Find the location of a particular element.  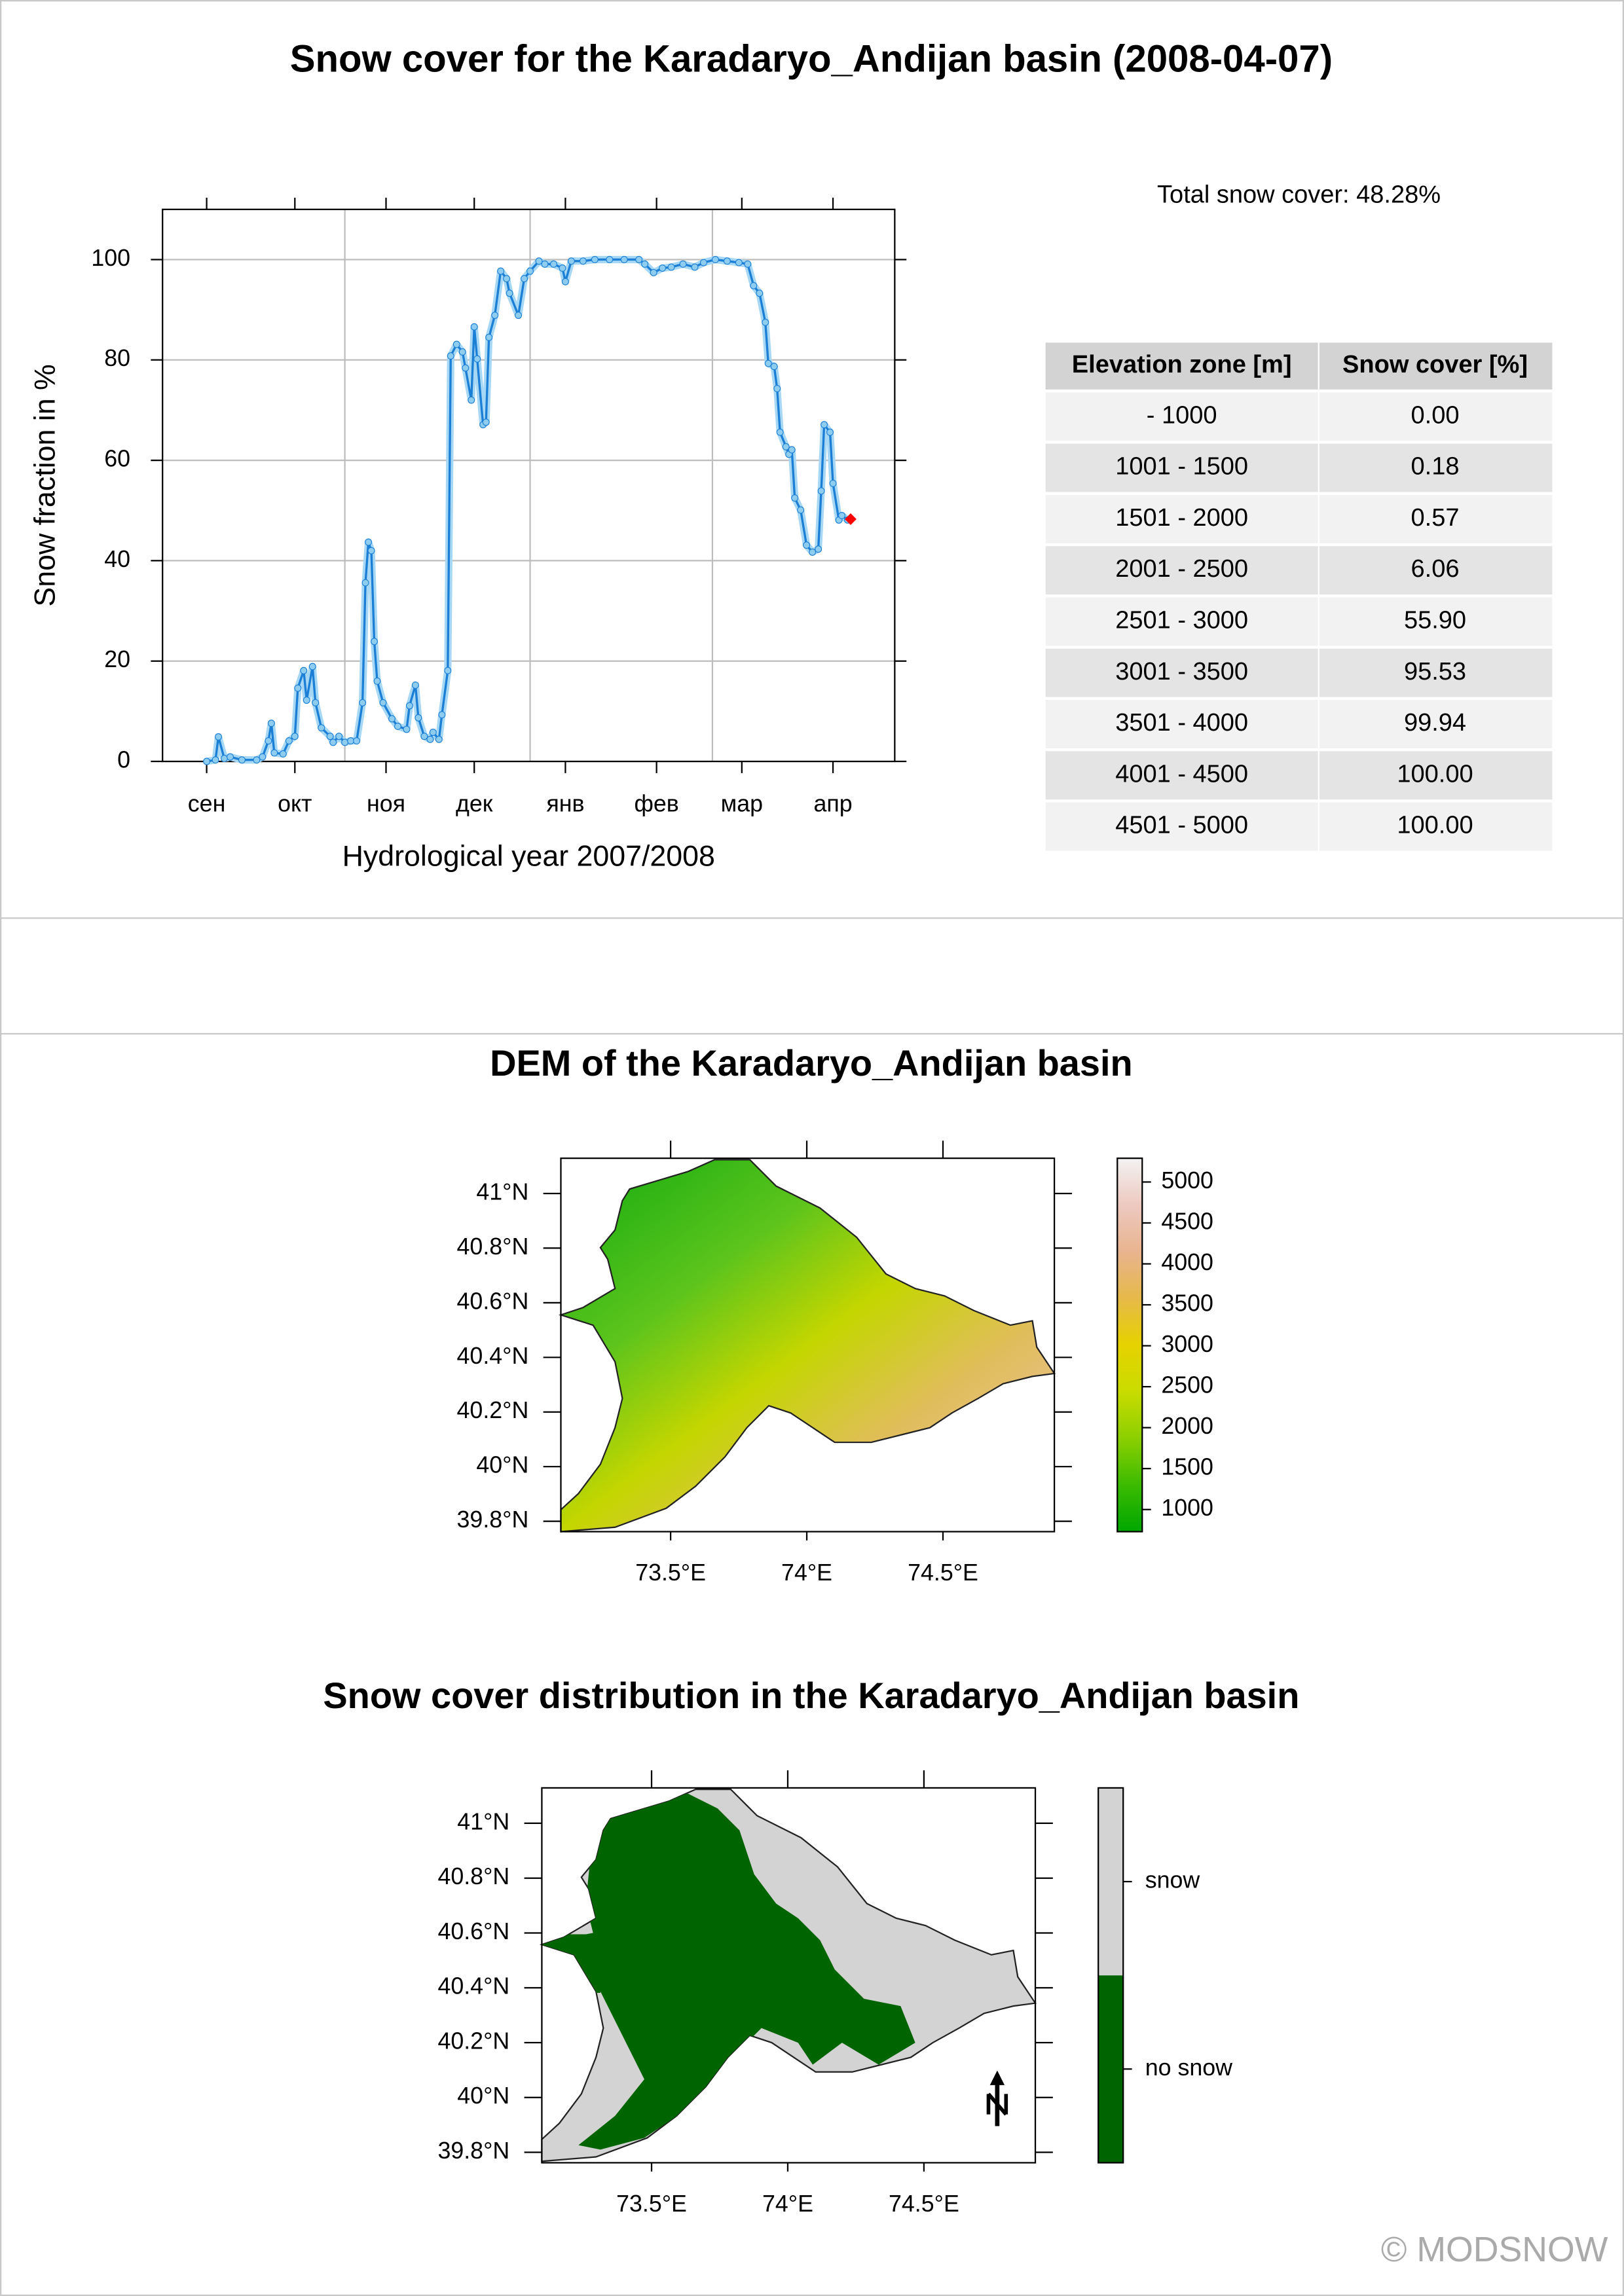

x-tick-label: янв is located at coordinates (565, 804).